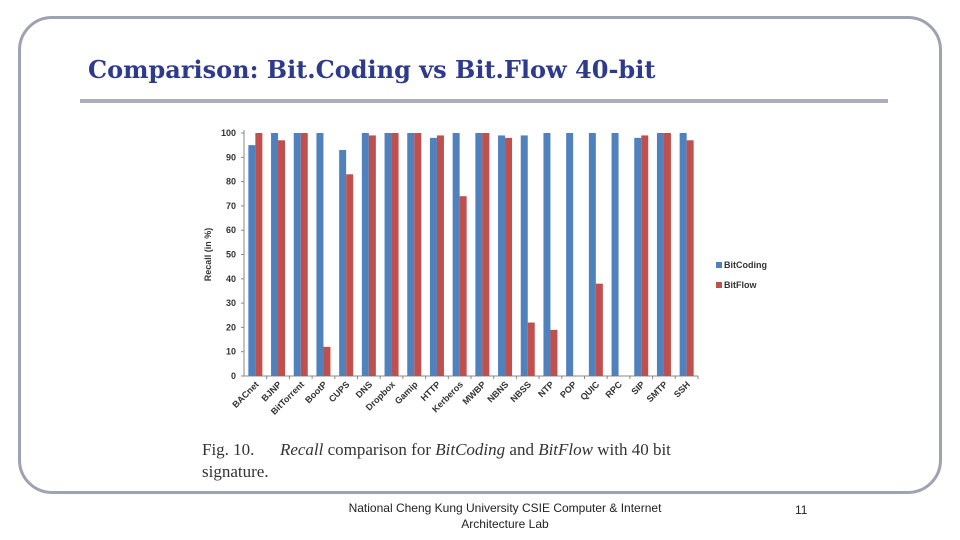  Describe the element at coordinates (320, 254) in the screenshot. I see `bar-bitcoding-bootp` at that location.